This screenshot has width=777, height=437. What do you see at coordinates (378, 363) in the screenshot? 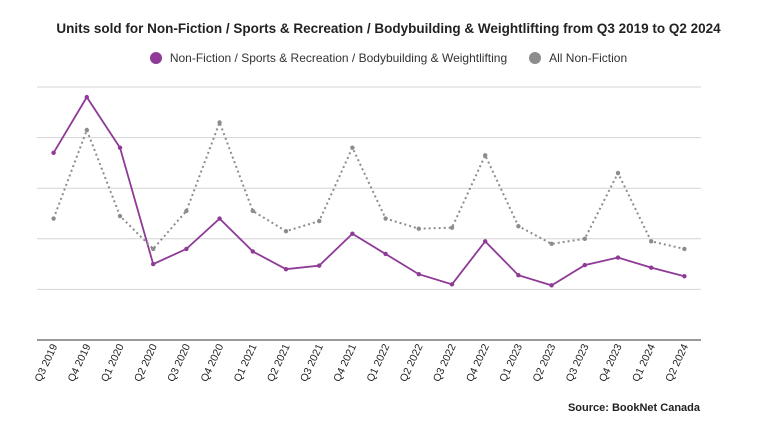
I see `x-tick-label: Q1 2022` at bounding box center [378, 363].